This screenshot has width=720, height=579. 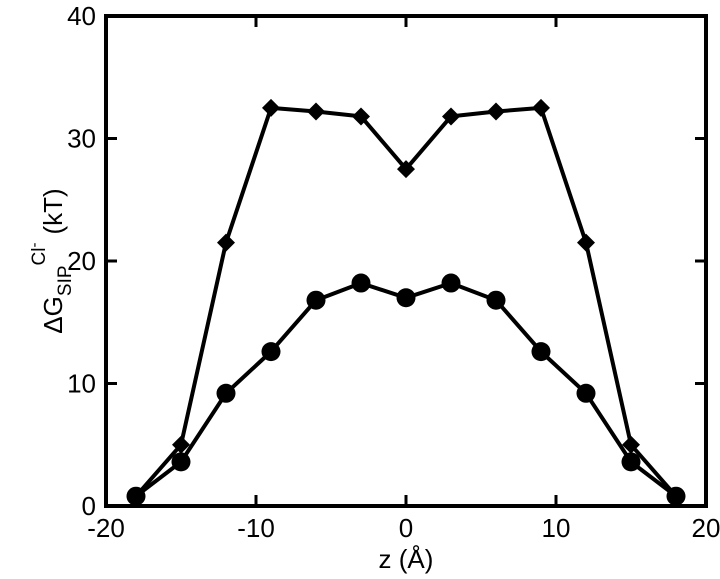 What do you see at coordinates (556, 528) in the screenshot?
I see `x-tick-label: 10` at bounding box center [556, 528].